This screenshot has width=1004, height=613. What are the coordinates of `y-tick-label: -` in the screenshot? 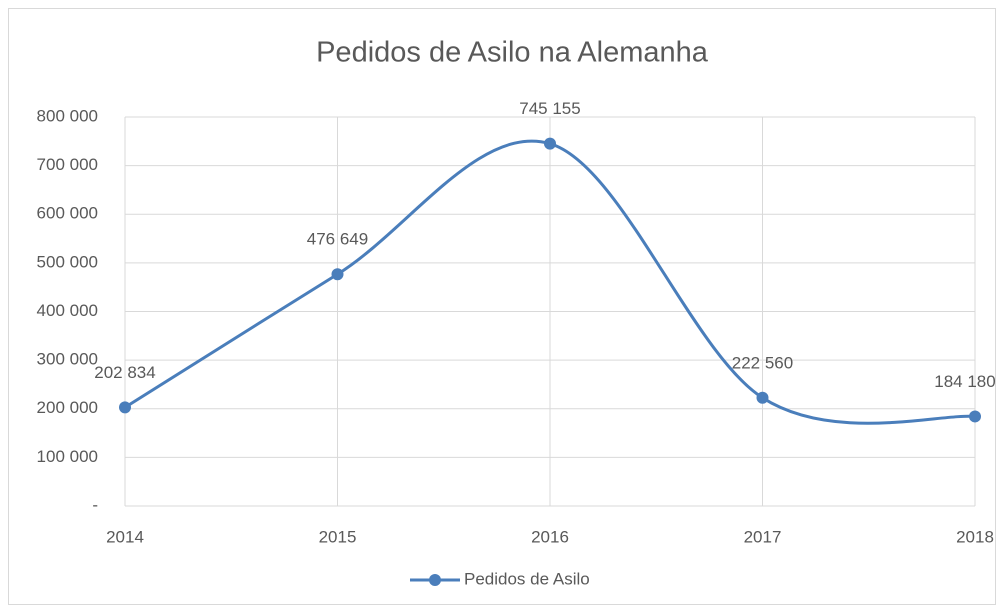 It's located at (95, 504).